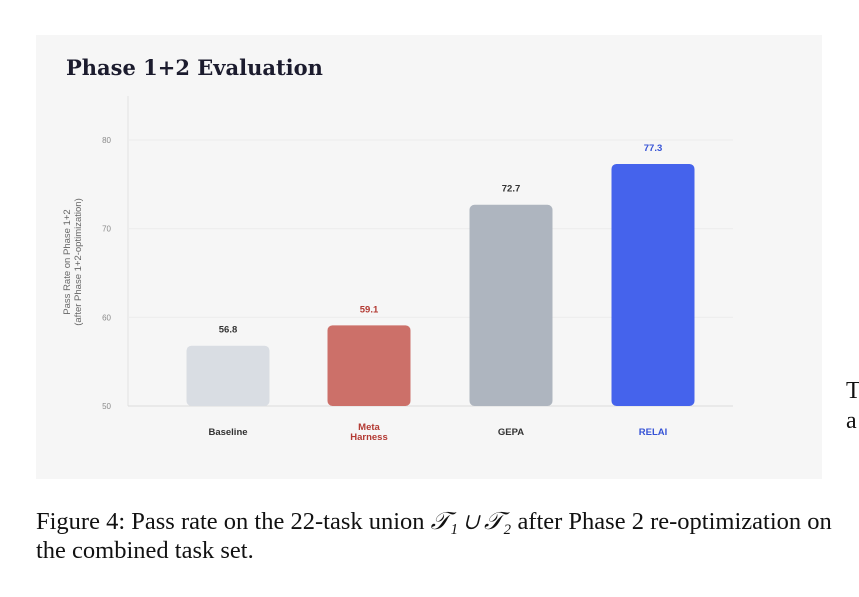 Image resolution: width=859 pixels, height=597 pixels. I want to click on value-label-gepa: 72.7, so click(511, 189).